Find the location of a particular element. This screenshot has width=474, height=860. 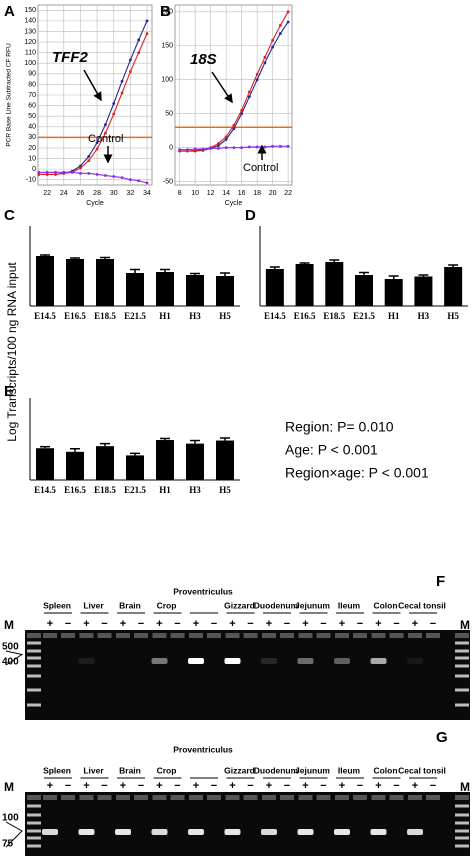

annotation: Region: P= 0.010 is located at coordinates (339, 427).